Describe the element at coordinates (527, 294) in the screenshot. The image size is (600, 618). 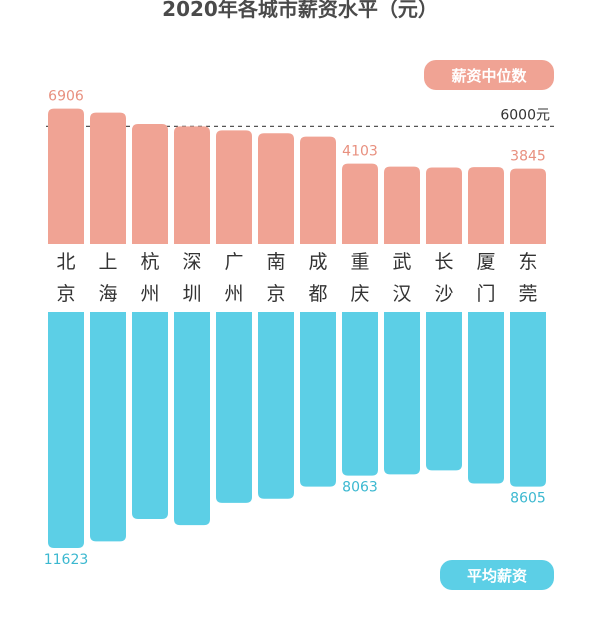
I see `city-label-11-1: 莞` at that location.